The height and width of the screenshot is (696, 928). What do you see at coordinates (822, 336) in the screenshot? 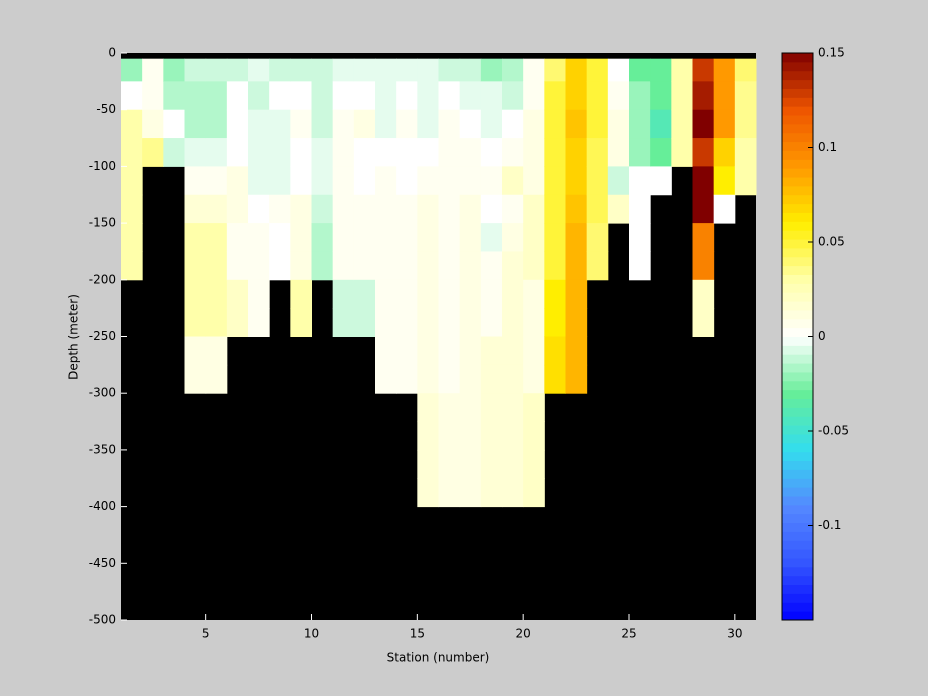
I see `colorbar-tick-label: 0` at bounding box center [822, 336].